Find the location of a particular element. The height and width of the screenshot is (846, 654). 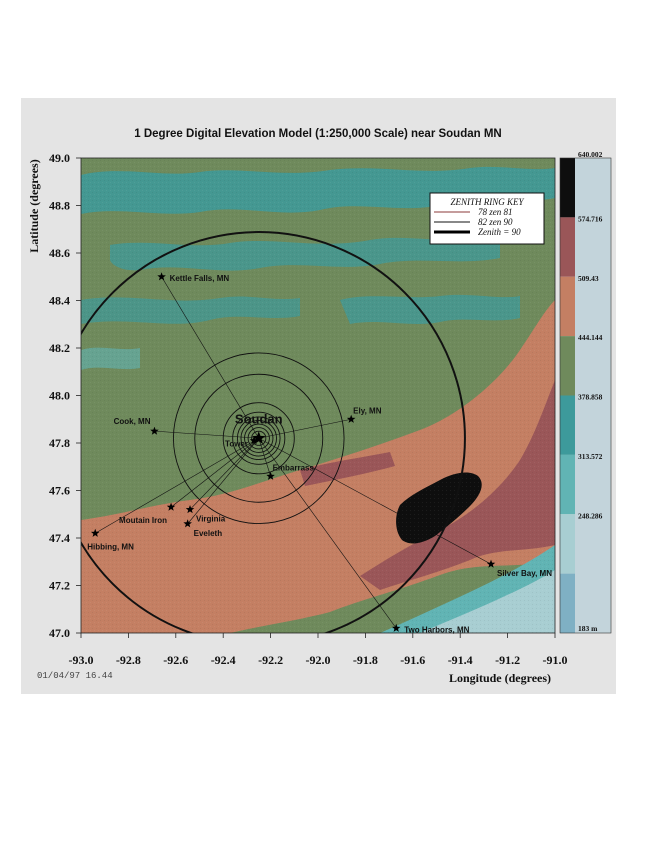

x-tick-label: -91.0 is located at coordinates (555, 660).